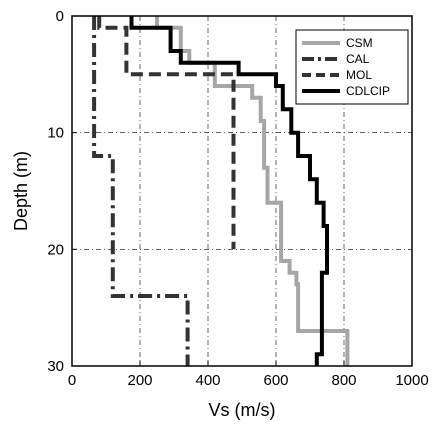  I want to click on y-tick-label-3: 30, so click(55, 366).